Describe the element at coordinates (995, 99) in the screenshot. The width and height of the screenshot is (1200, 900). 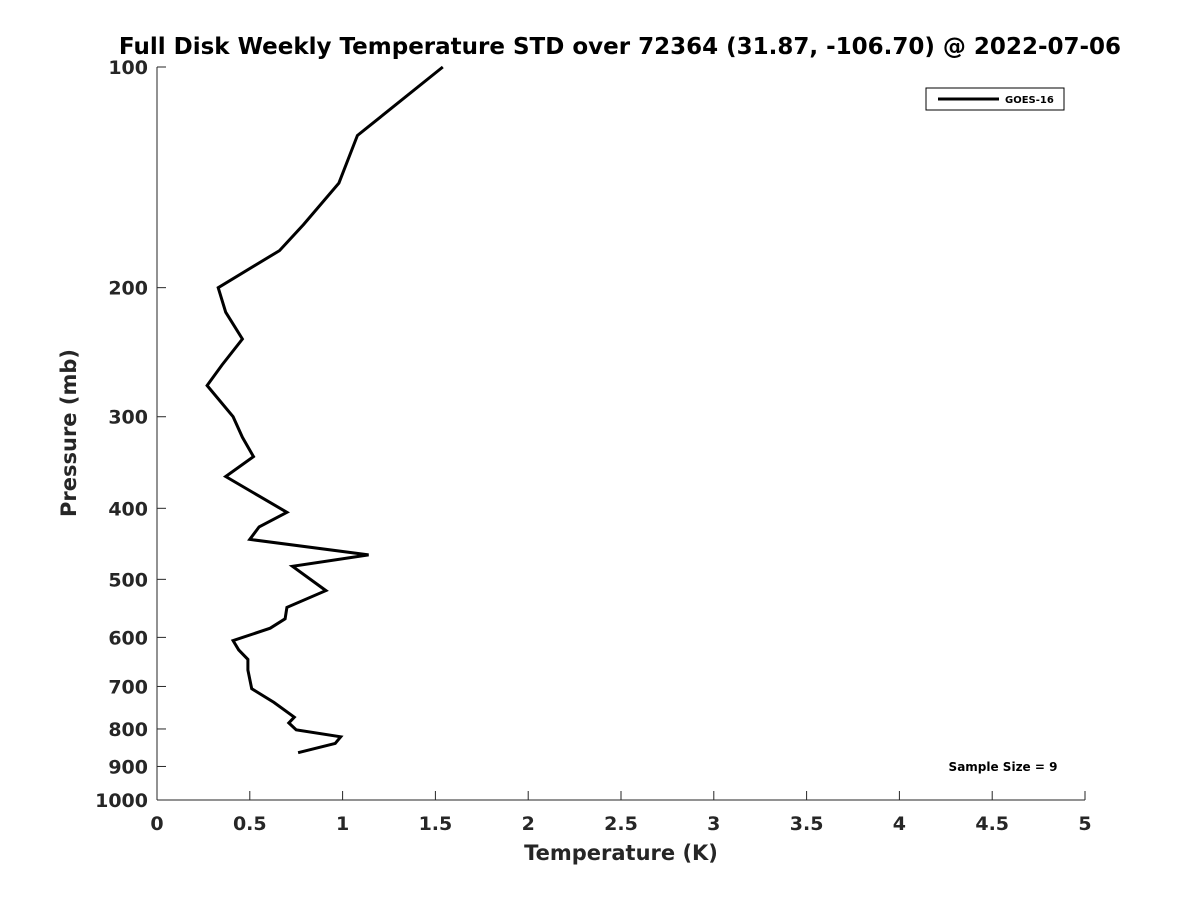
I see `legend: GOES-16` at that location.